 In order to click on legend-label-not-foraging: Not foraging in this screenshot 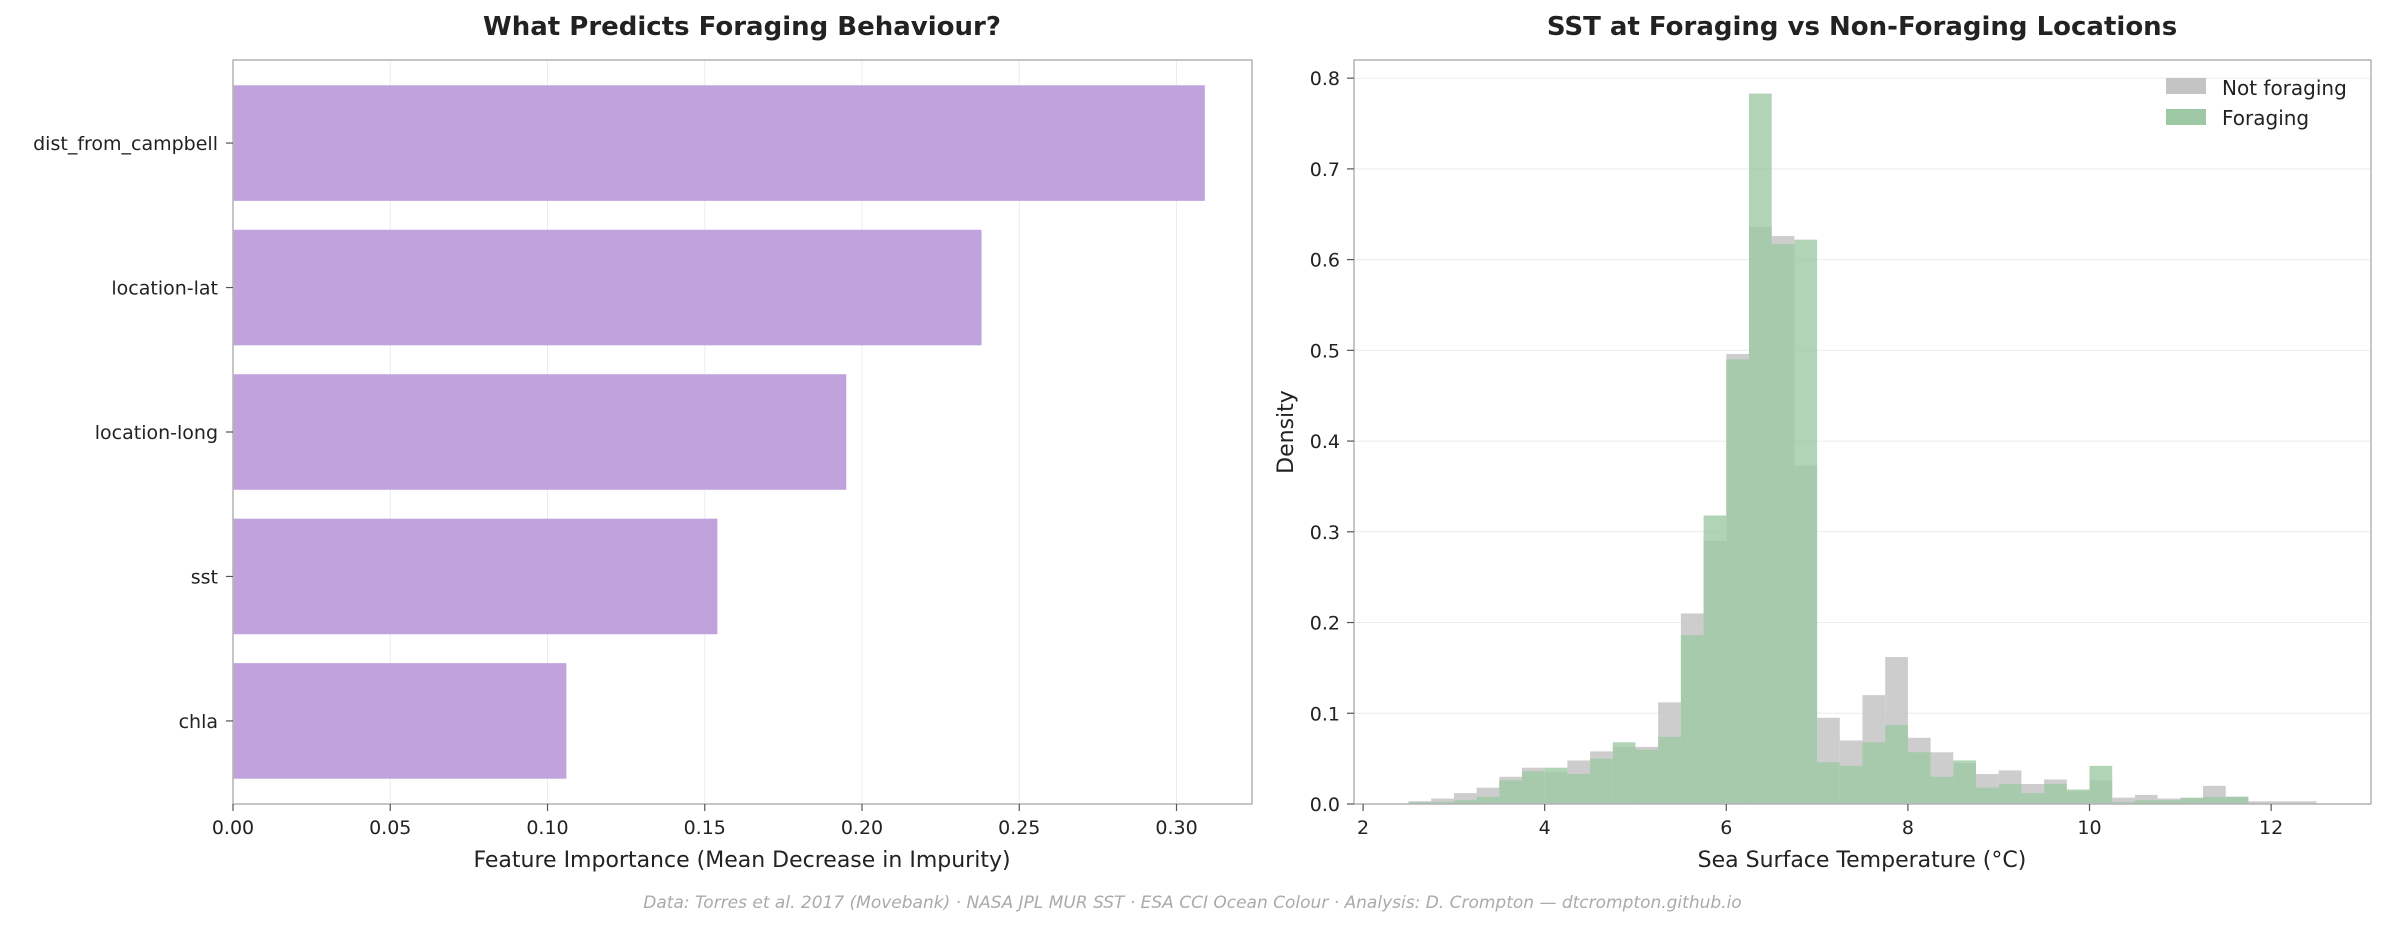, I will do `click(2284, 88)`.